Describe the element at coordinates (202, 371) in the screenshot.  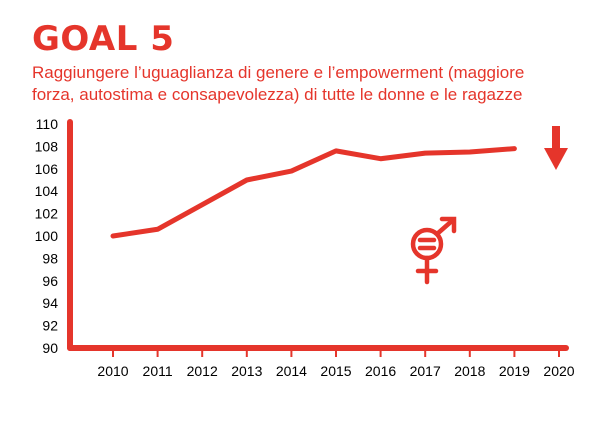
I see `x-tick-label: 2012` at that location.